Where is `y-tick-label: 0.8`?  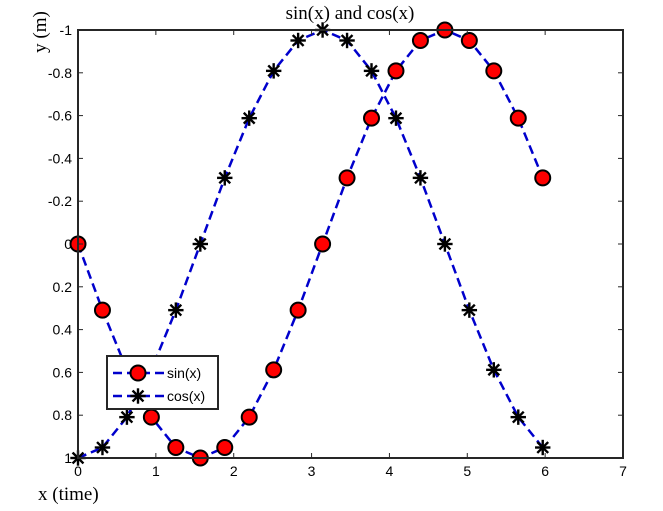 y-tick-label: 0.8 is located at coordinates (63, 415).